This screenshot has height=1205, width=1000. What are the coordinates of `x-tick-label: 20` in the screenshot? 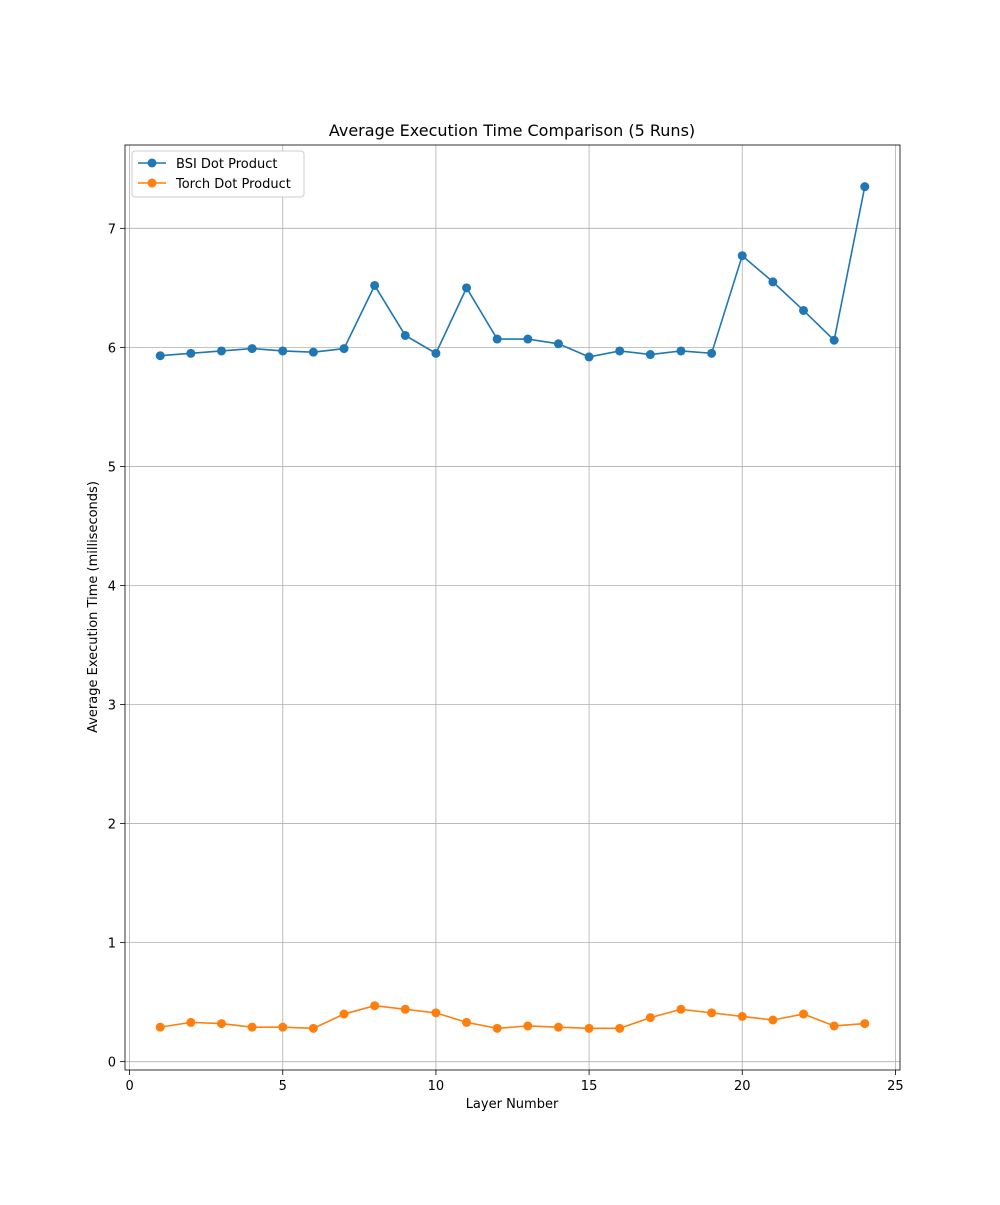 It's located at (742, 1086).